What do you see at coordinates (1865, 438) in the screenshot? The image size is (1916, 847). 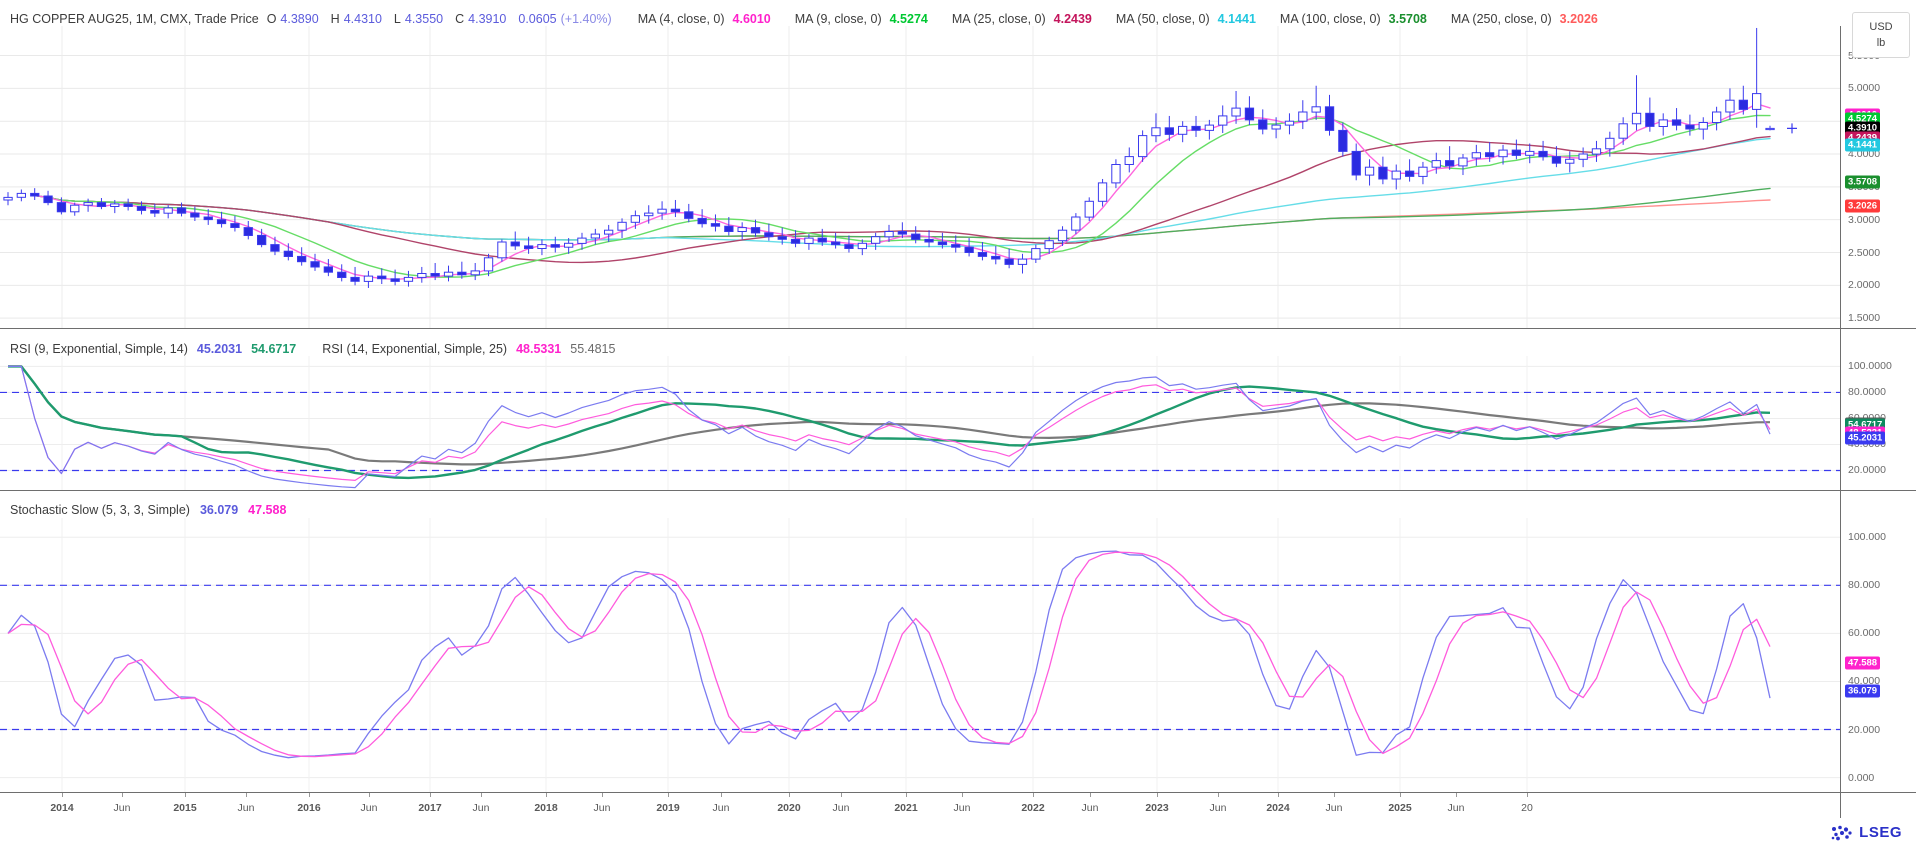 I see `rsi-badge: 45.2031` at bounding box center [1865, 438].